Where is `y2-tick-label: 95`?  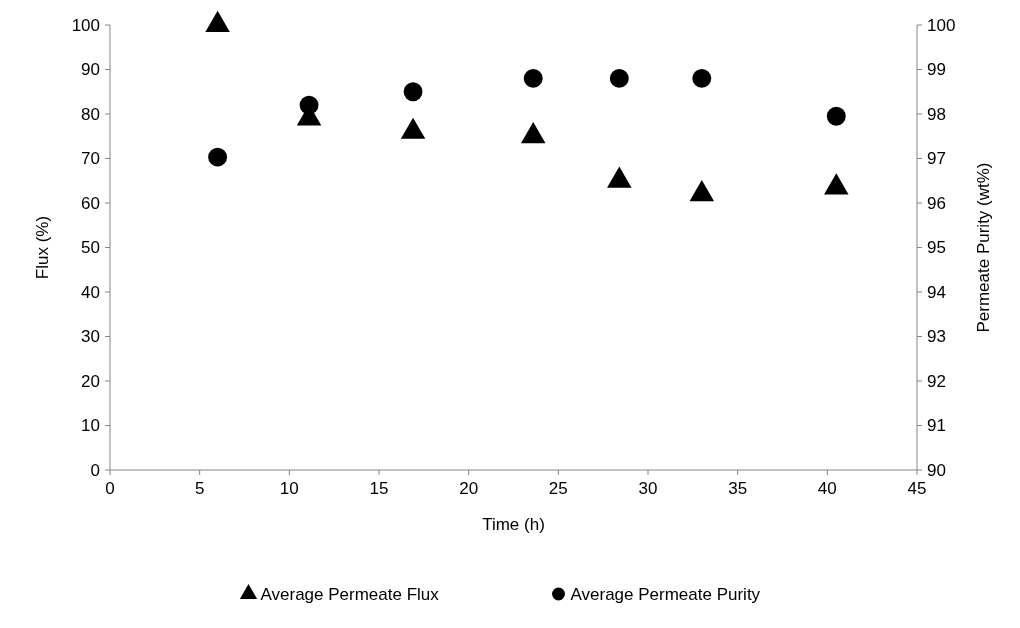
y2-tick-label: 95 is located at coordinates (936, 248).